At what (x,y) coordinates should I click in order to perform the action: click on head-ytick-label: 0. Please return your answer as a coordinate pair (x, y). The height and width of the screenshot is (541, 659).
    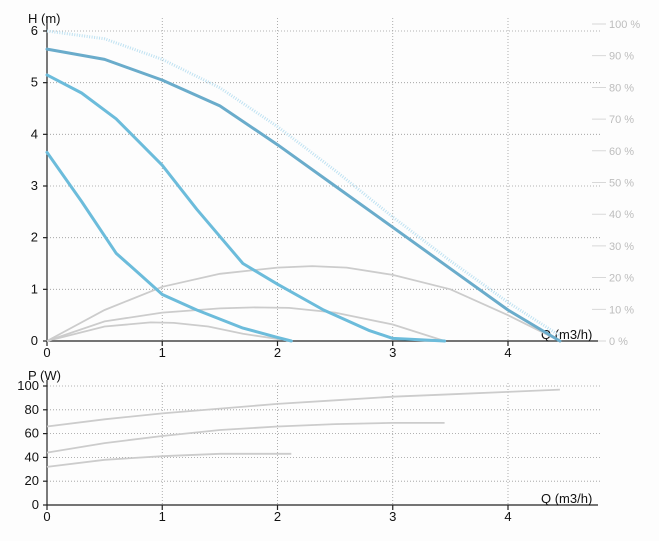
    Looking at the image, I should click on (34, 340).